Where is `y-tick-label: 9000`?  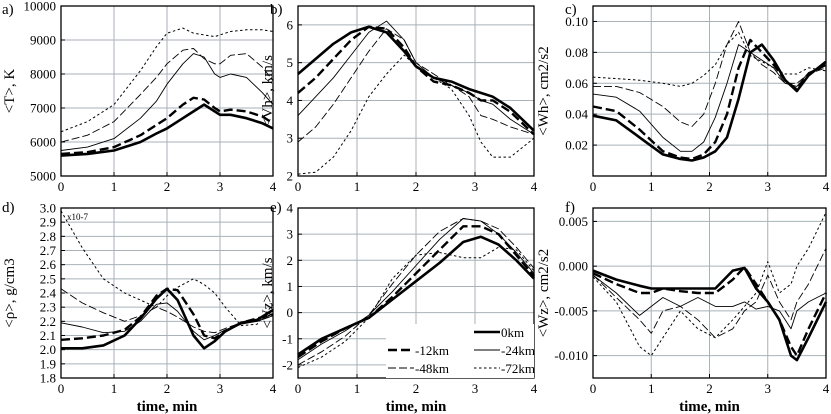
y-tick-label: 9000 is located at coordinates (43, 40).